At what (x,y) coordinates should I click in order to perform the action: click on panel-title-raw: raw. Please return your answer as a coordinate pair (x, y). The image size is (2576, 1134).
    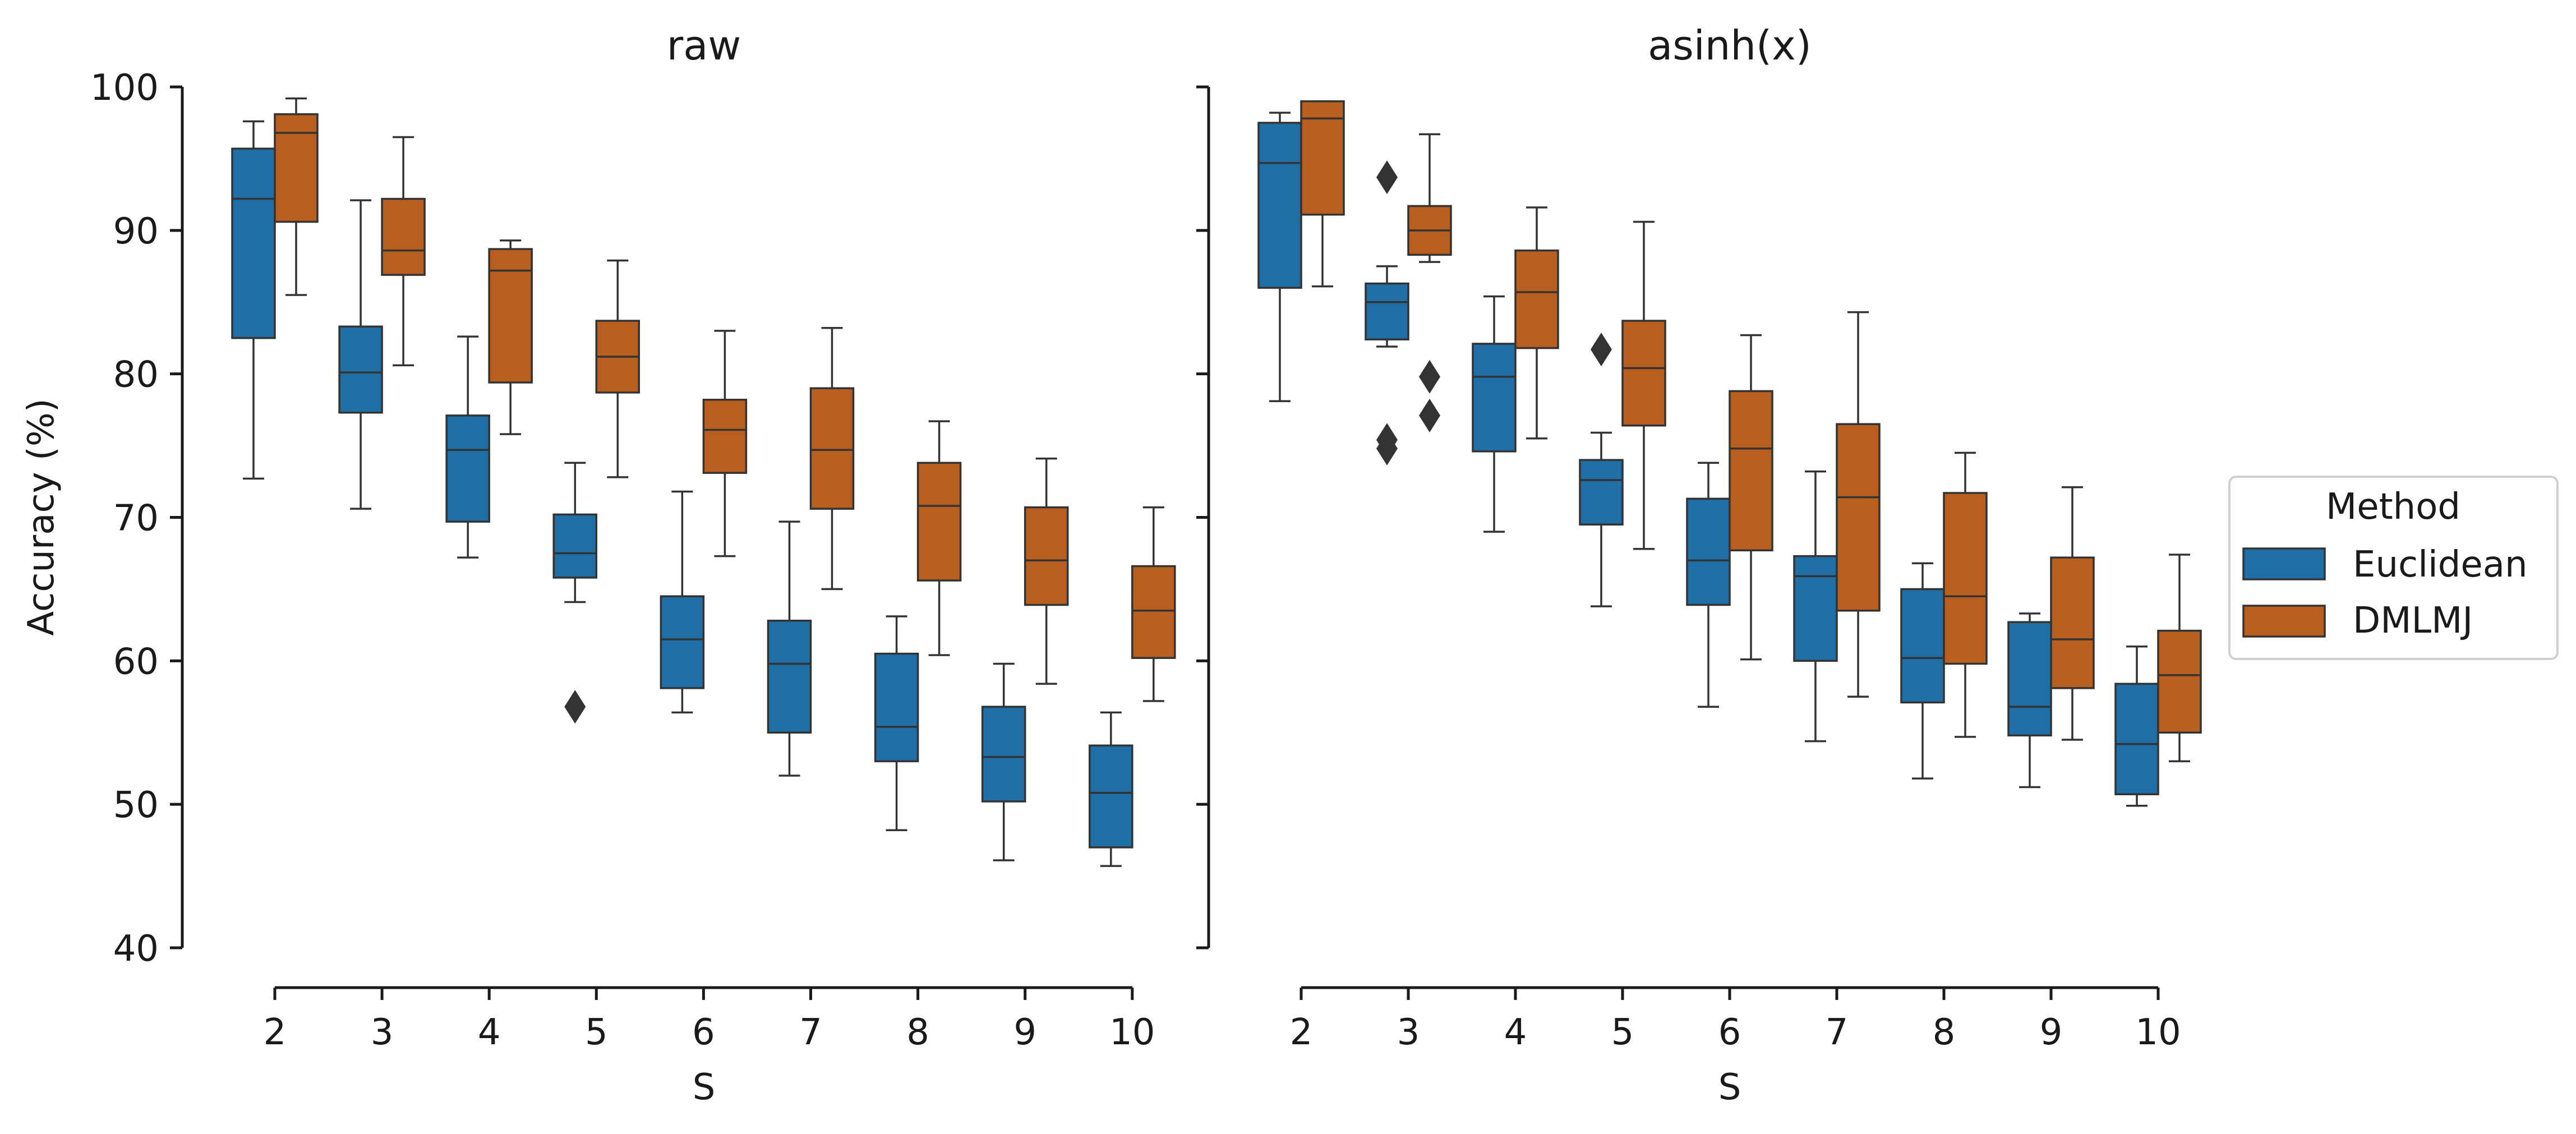
    Looking at the image, I should click on (704, 46).